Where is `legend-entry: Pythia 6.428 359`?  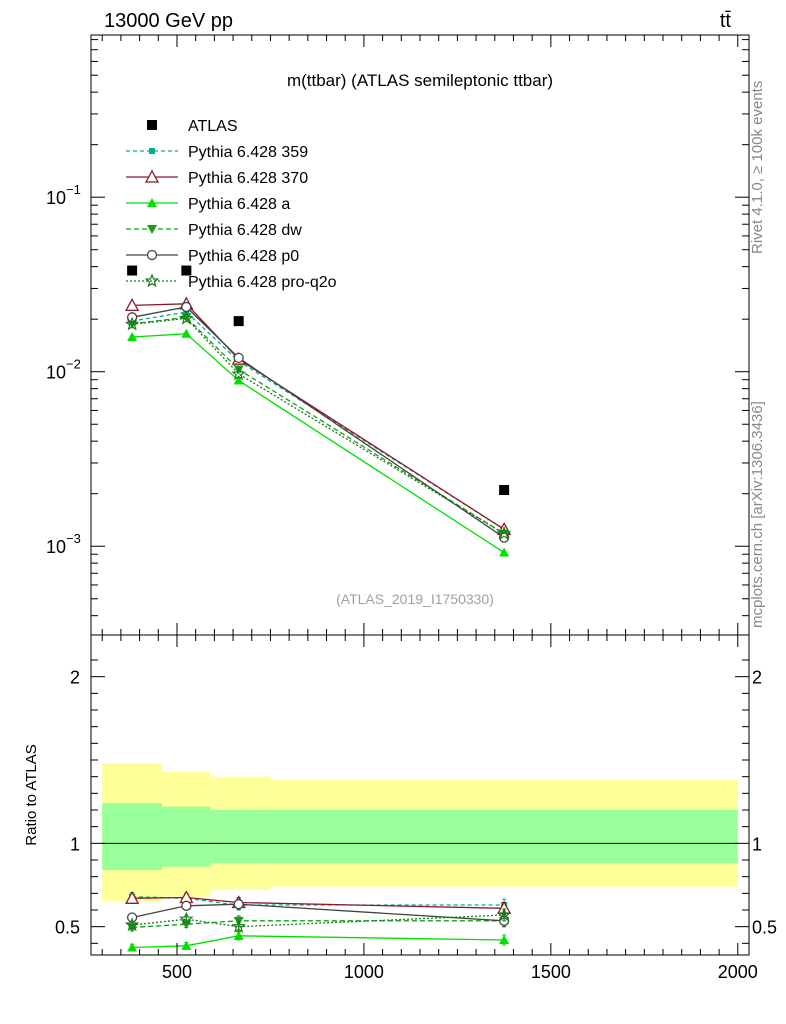 legend-entry: Pythia 6.428 359 is located at coordinates (217, 152).